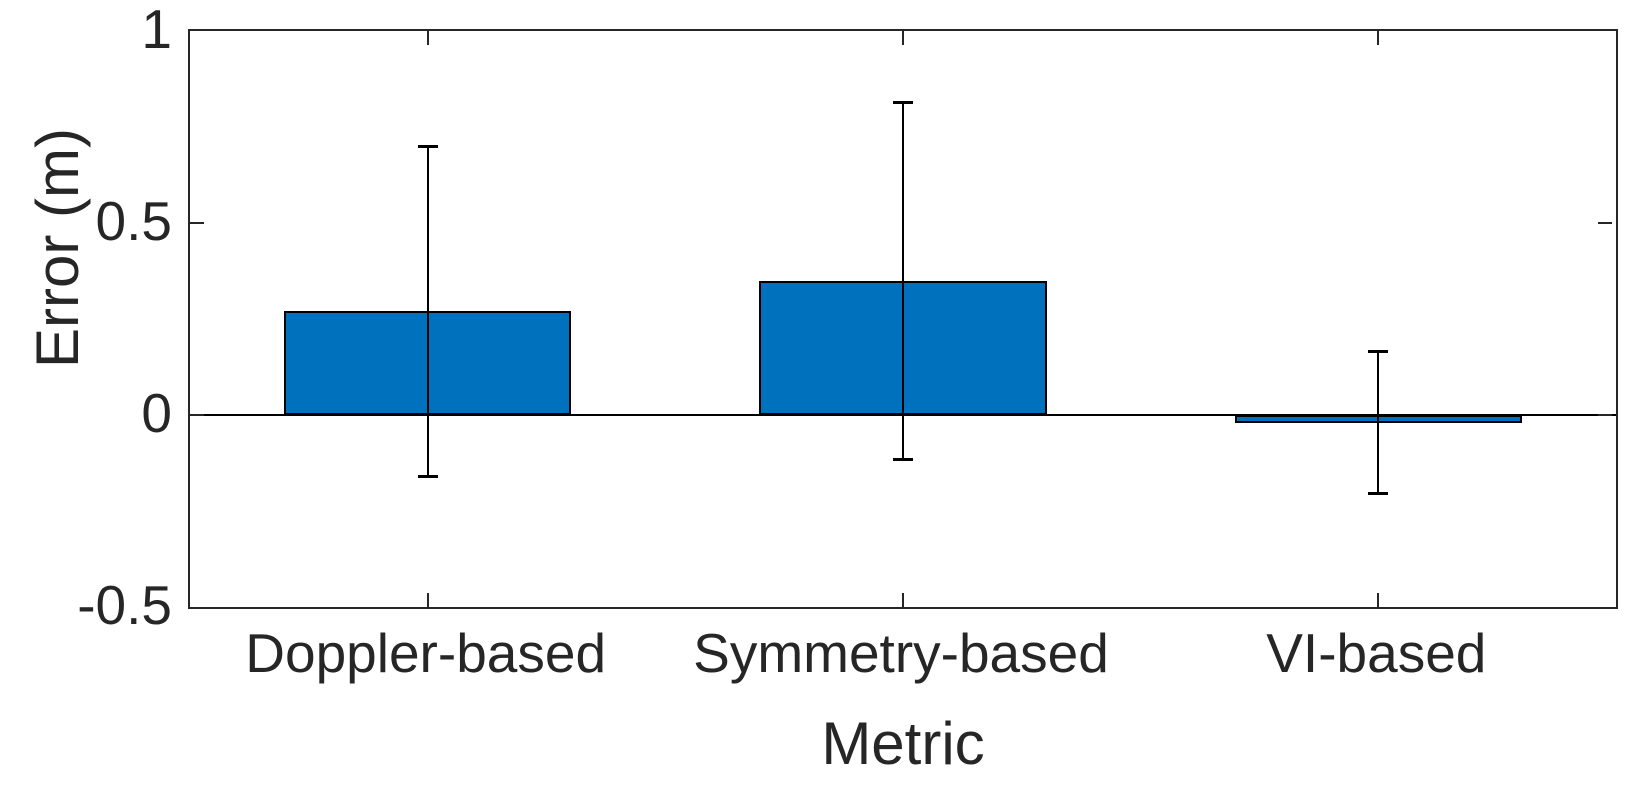  I want to click on y-tick-label: -0.5, so click(124, 605).